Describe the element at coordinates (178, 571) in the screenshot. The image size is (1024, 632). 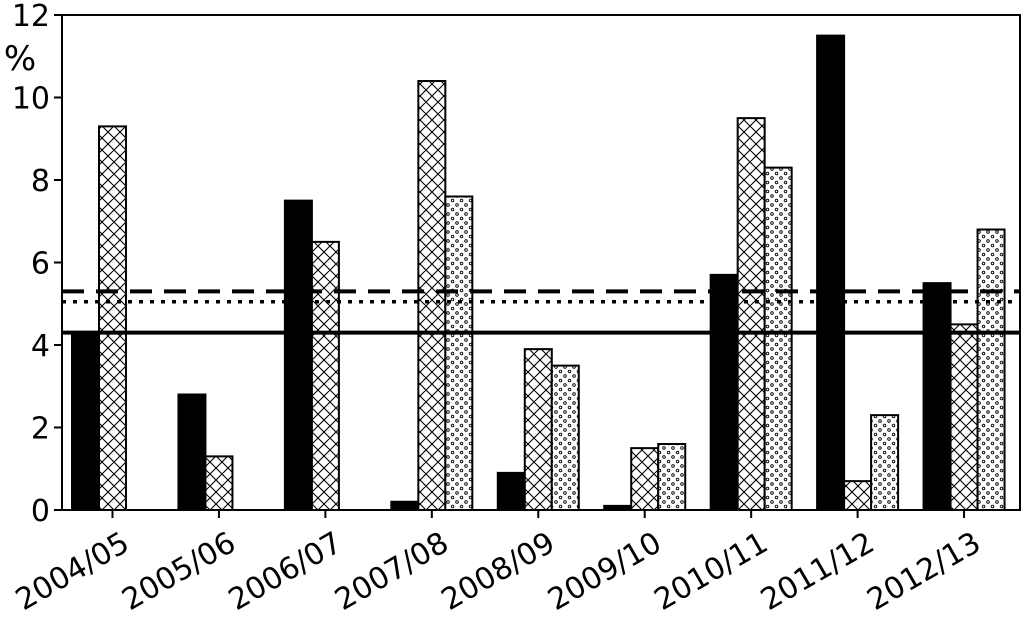
I see `x-tick-label: 2005/06` at that location.